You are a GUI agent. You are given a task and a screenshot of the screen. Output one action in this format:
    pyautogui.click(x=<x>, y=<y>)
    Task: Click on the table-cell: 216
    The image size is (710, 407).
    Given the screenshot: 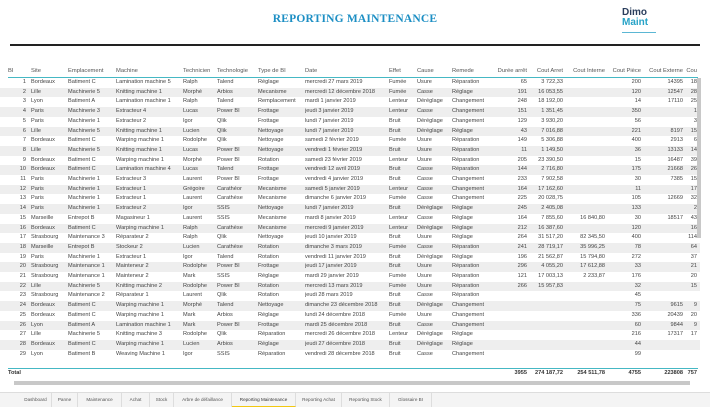 What is the action you would take?
    pyautogui.click(x=636, y=334)
    